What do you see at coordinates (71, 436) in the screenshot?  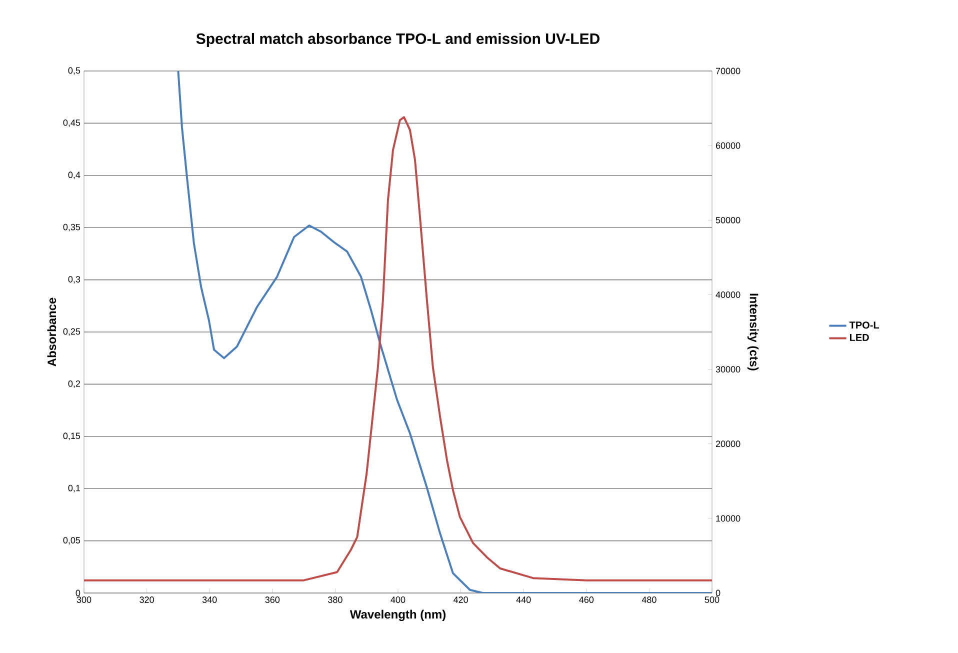 I see `y-tick-label: 0,15` at bounding box center [71, 436].